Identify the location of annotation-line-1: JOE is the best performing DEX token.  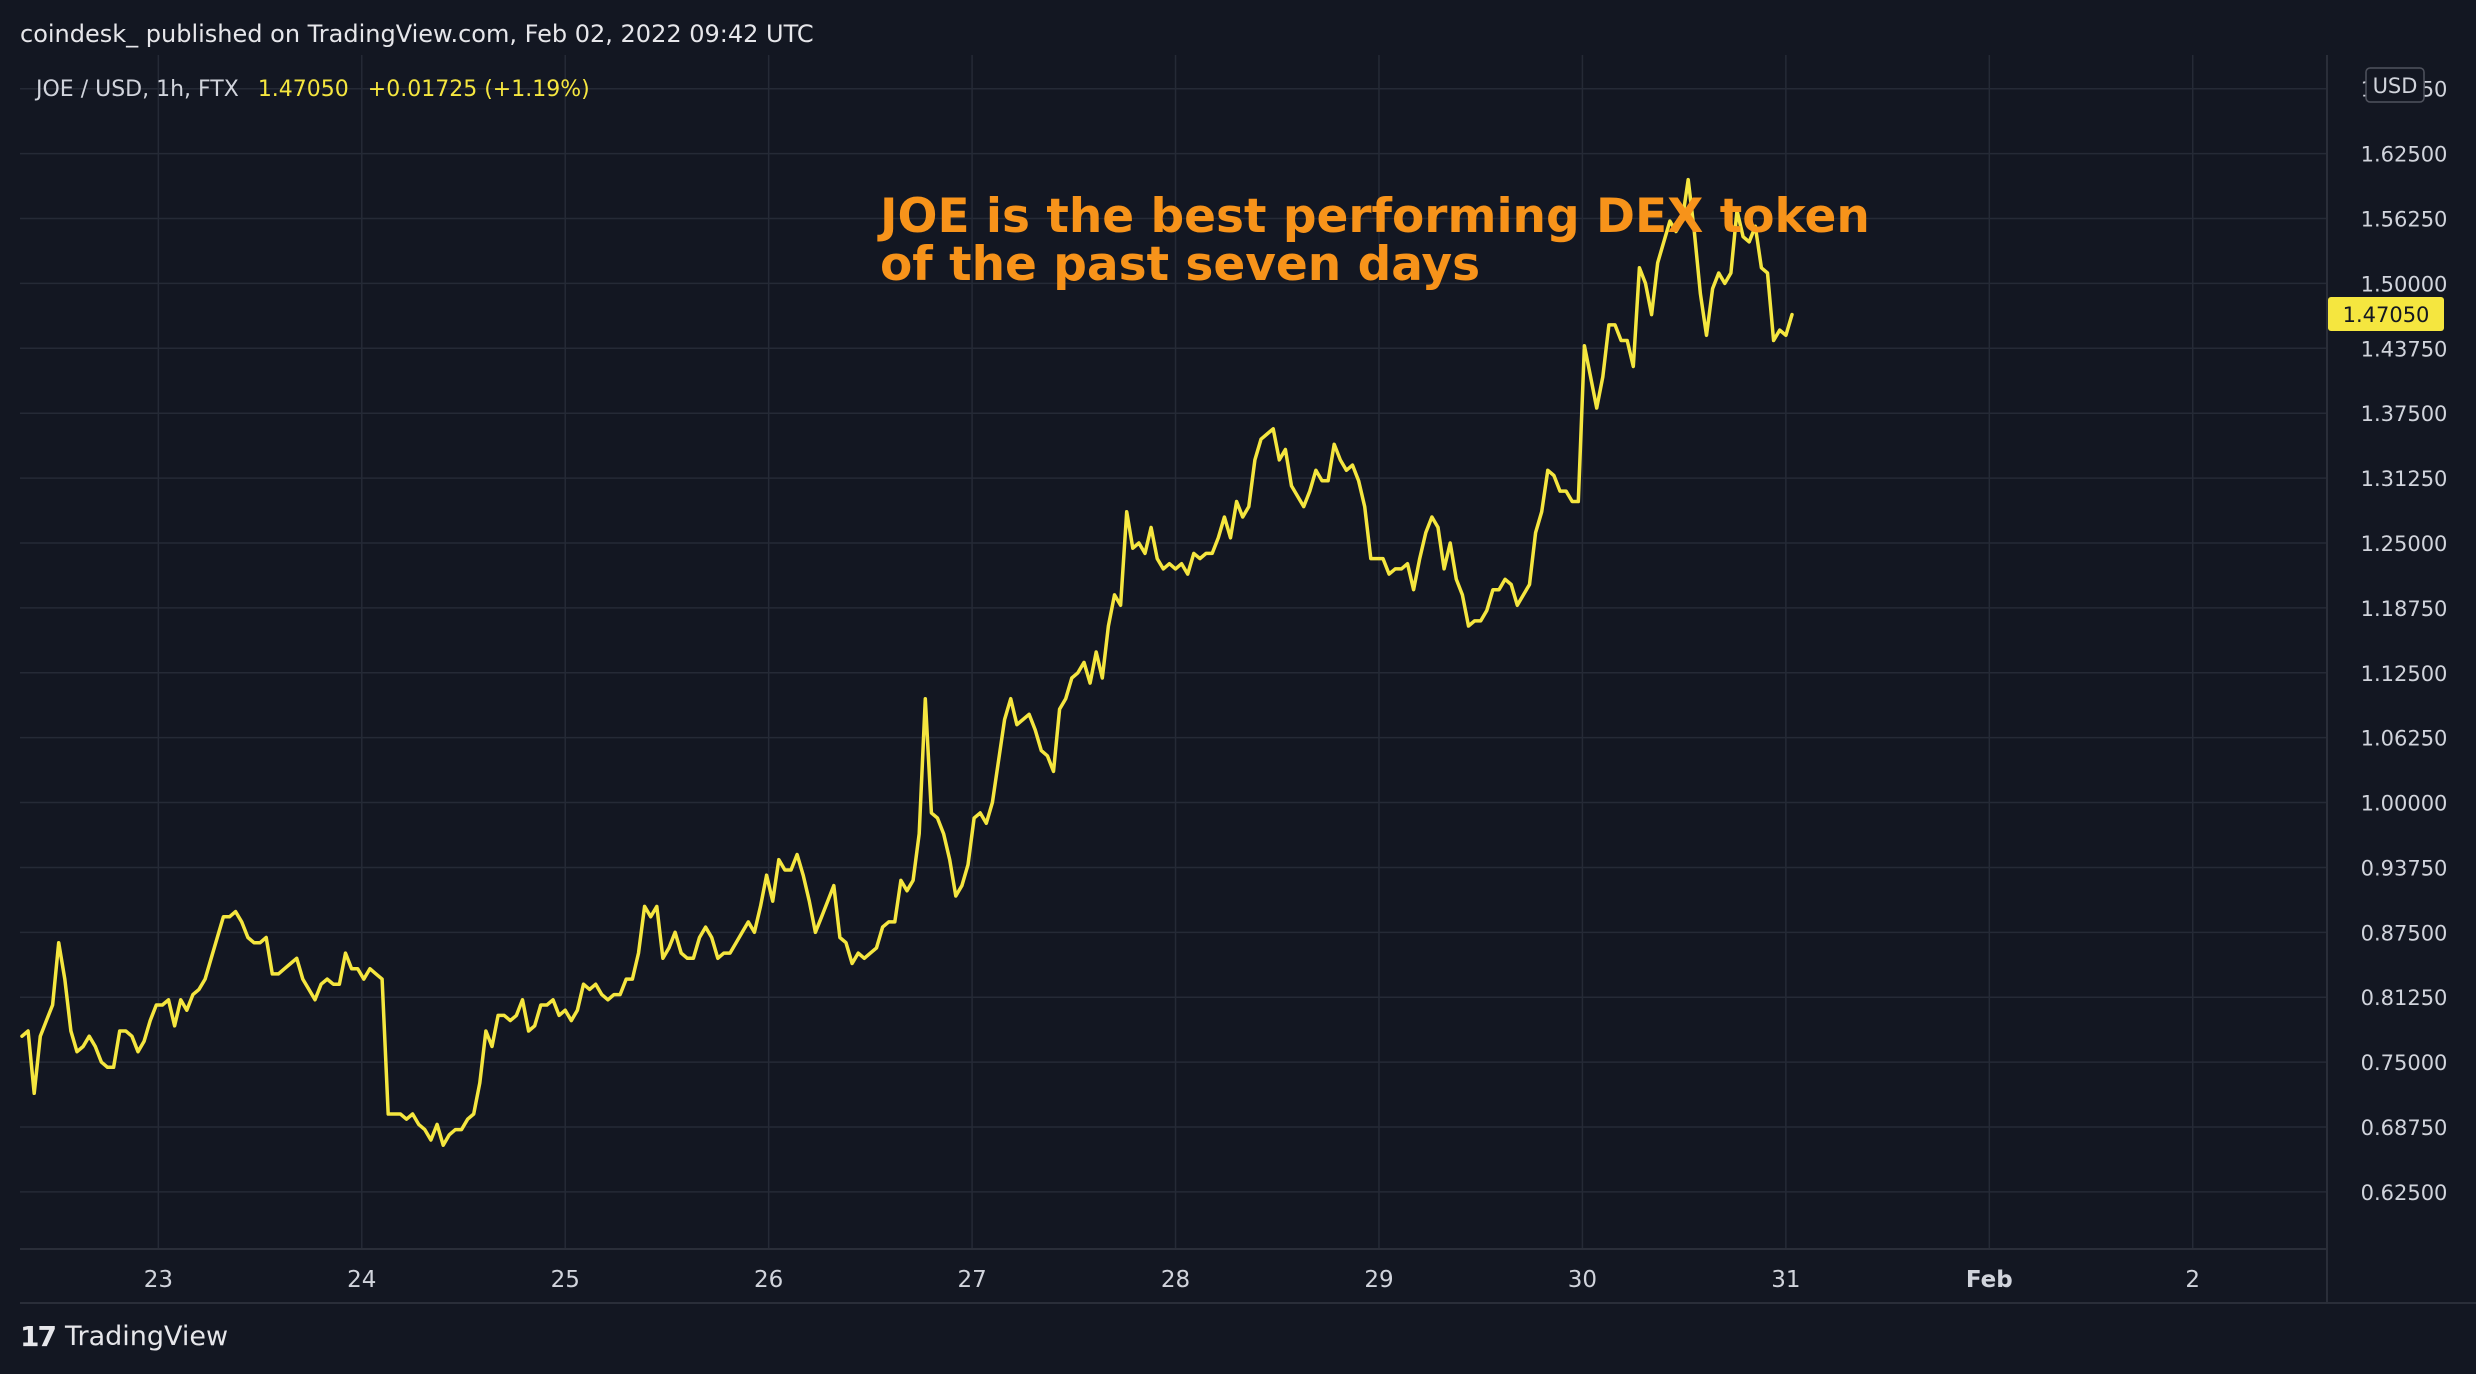
(1373, 216).